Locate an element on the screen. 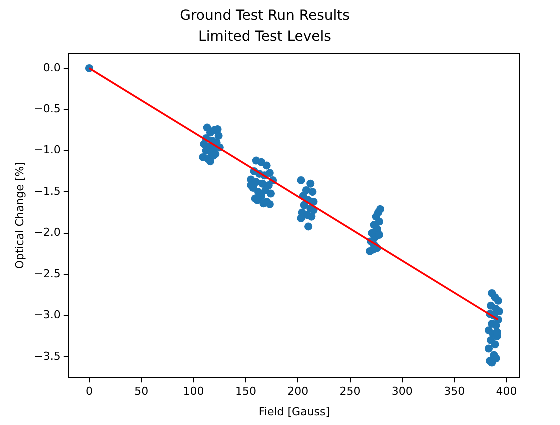  x-tick-label: 350 is located at coordinates (455, 391).